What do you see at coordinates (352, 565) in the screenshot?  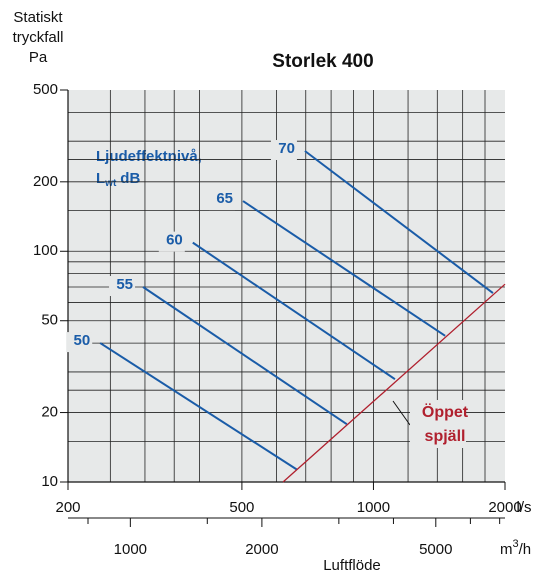 I see `x2-label: Luftflöde` at bounding box center [352, 565].